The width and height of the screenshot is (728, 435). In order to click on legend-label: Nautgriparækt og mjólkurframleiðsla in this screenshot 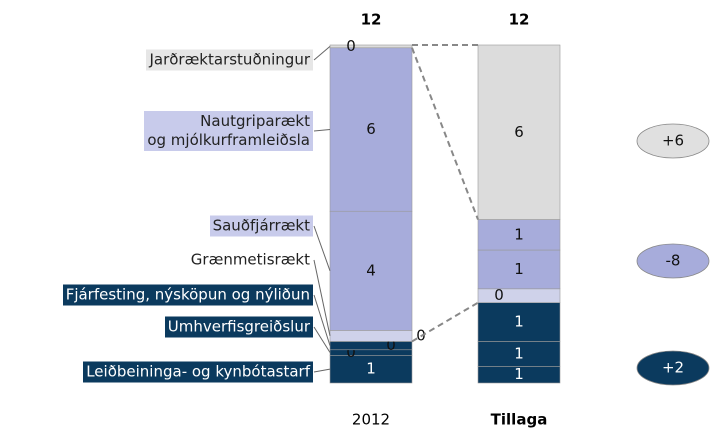, I will do `click(228, 131)`.